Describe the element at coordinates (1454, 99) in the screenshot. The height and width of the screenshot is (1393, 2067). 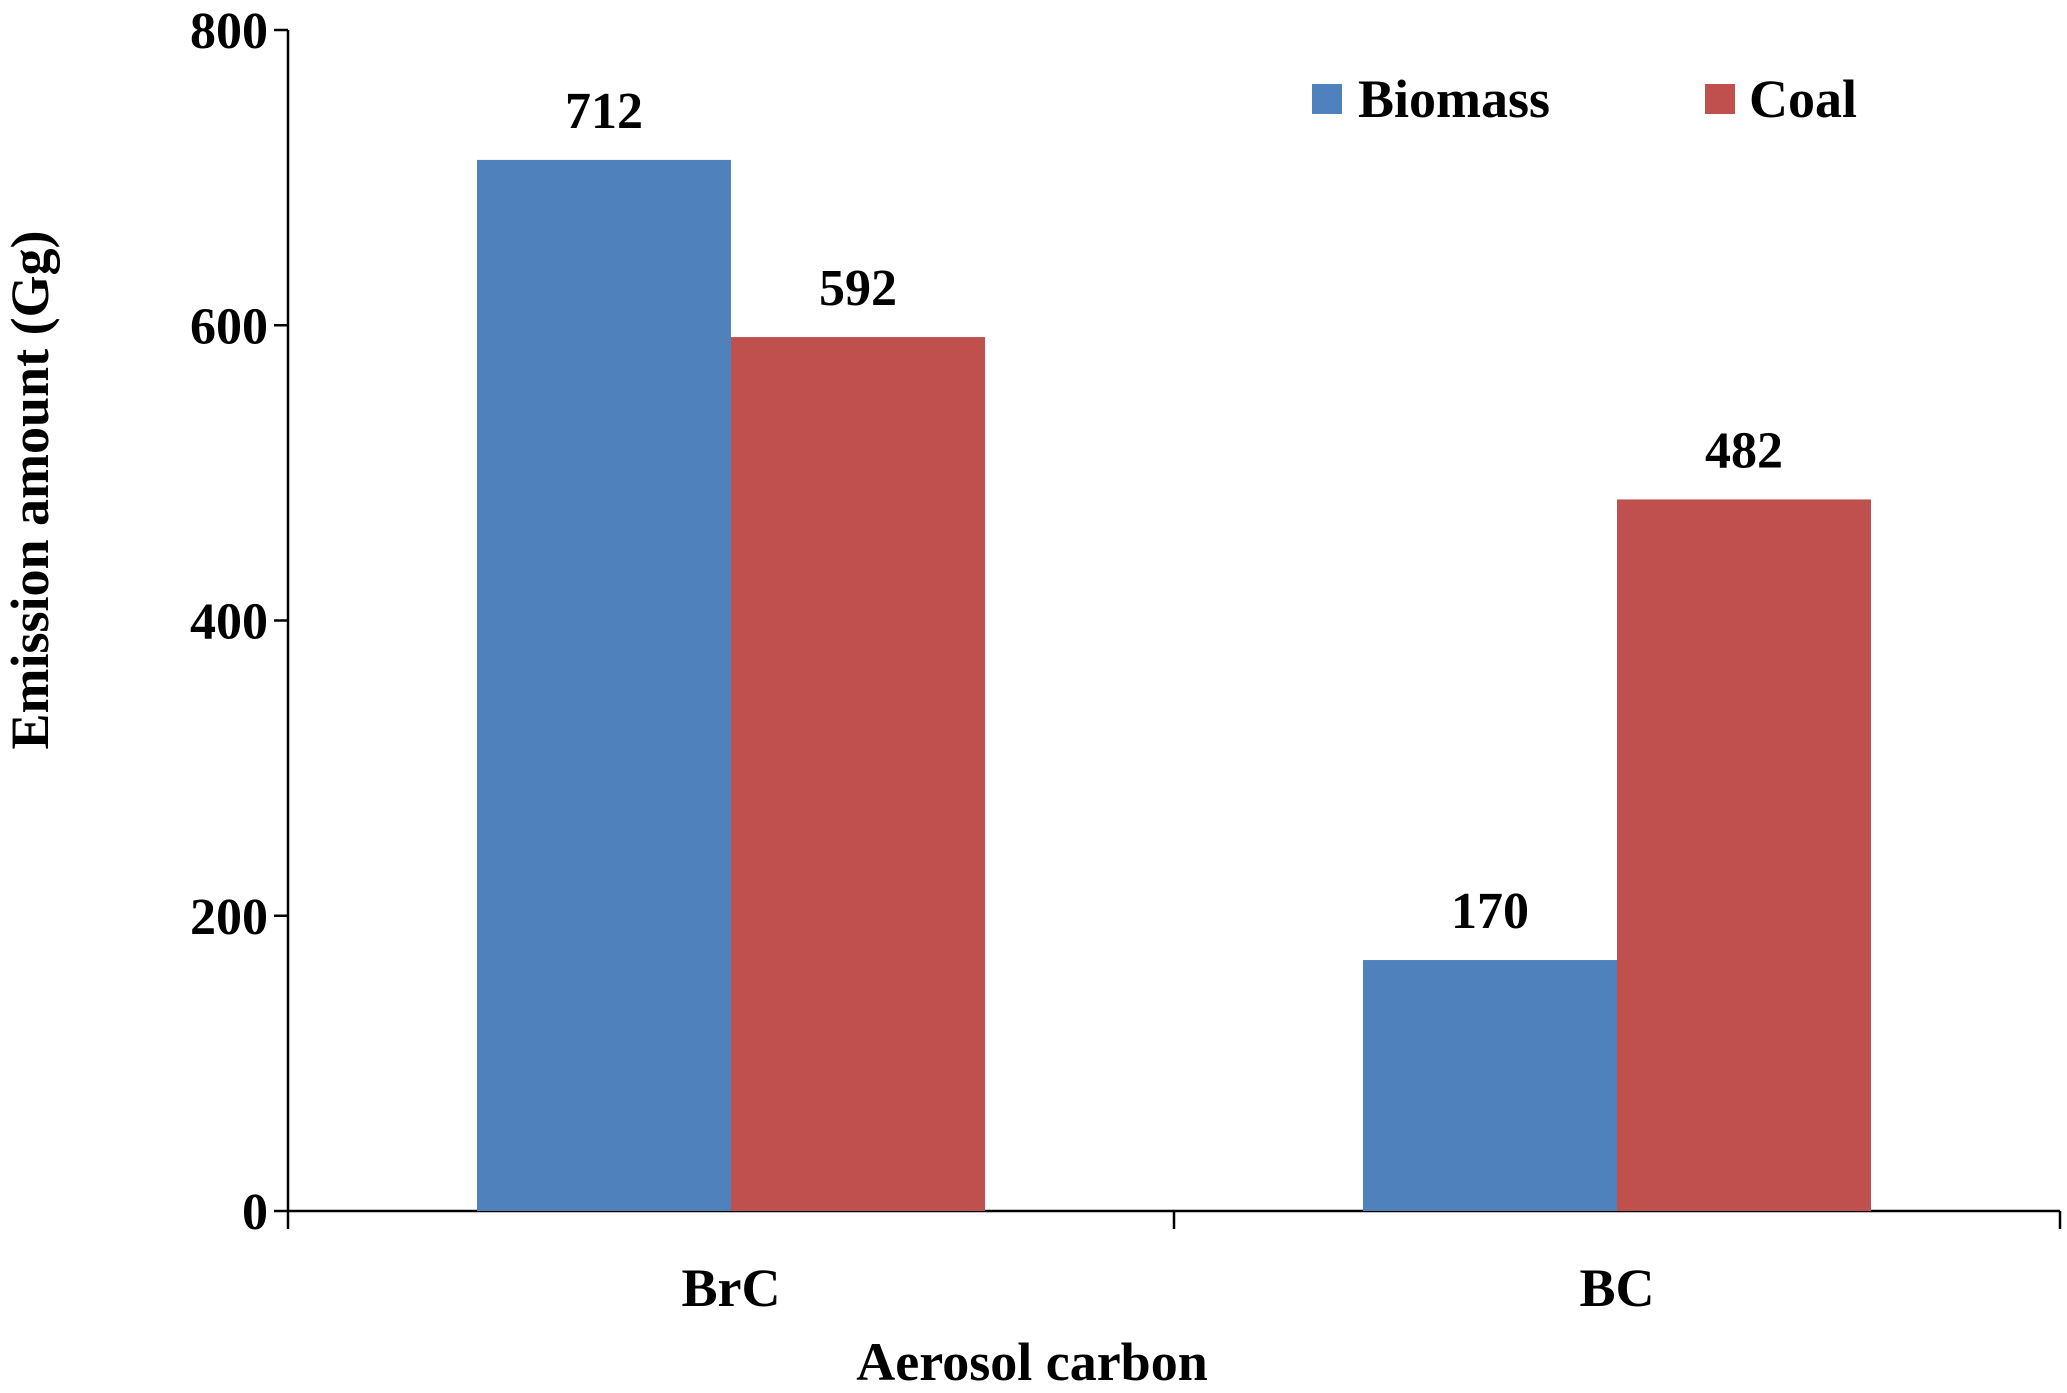
I see `legend-label-biomass: Biomass` at that location.